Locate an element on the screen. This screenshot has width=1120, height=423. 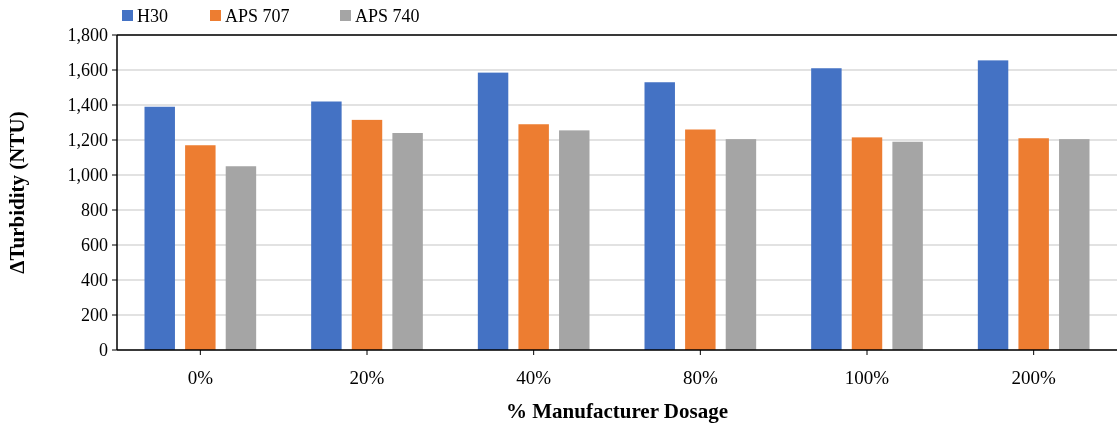
y-axis-title: ΔTurbidity (NTU) is located at coordinates (17, 192).